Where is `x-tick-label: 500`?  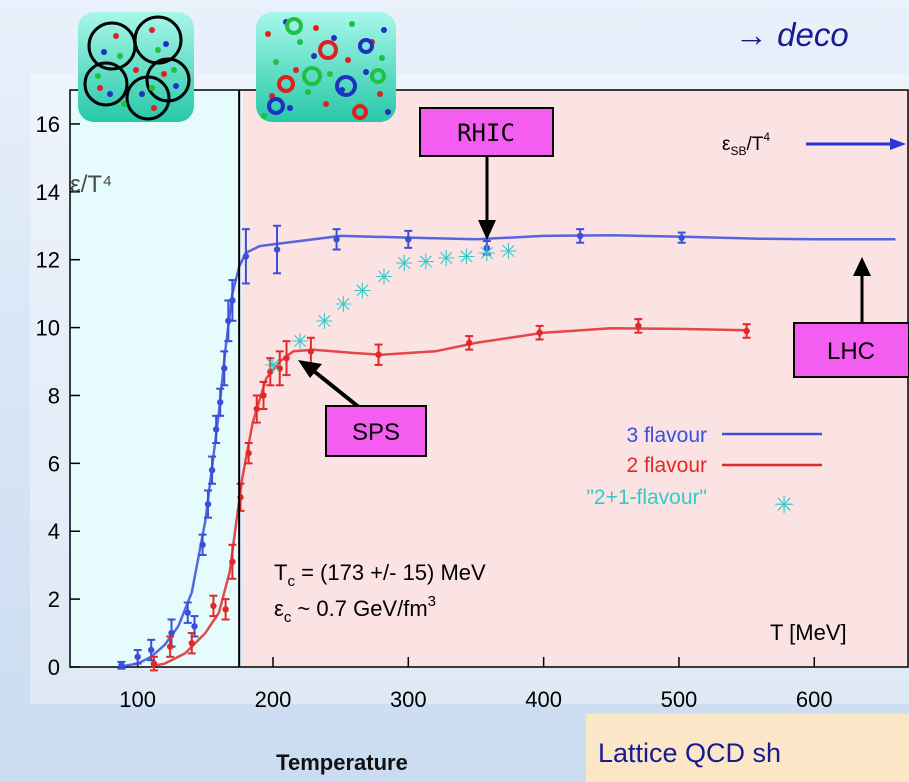 x-tick-label: 500 is located at coordinates (679, 699).